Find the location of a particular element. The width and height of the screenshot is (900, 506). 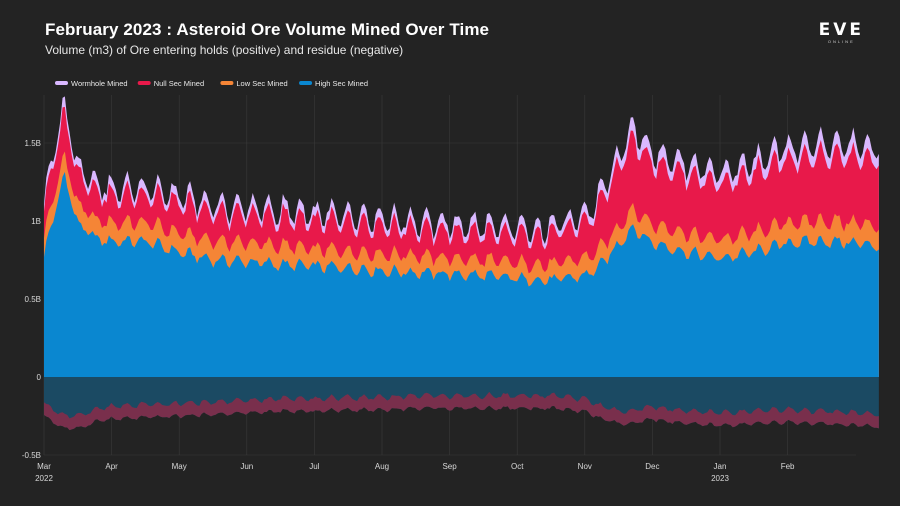

eve-online-logo: EVE ONLINE is located at coordinates (841, 32).